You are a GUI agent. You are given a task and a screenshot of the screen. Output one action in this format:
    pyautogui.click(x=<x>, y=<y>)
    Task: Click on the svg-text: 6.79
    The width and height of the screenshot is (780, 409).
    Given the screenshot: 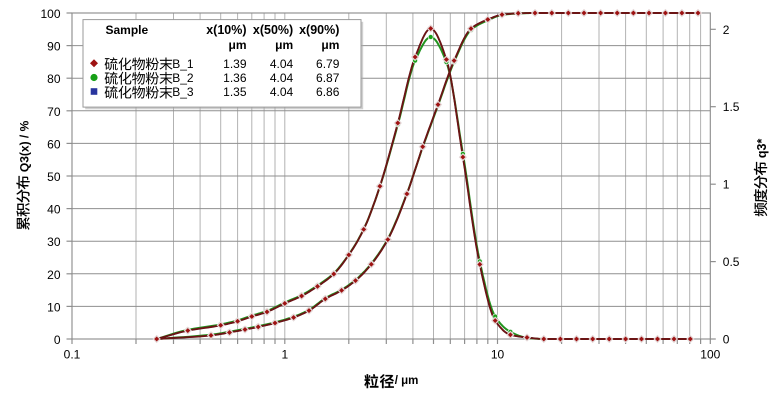 What is the action you would take?
    pyautogui.click(x=328, y=64)
    